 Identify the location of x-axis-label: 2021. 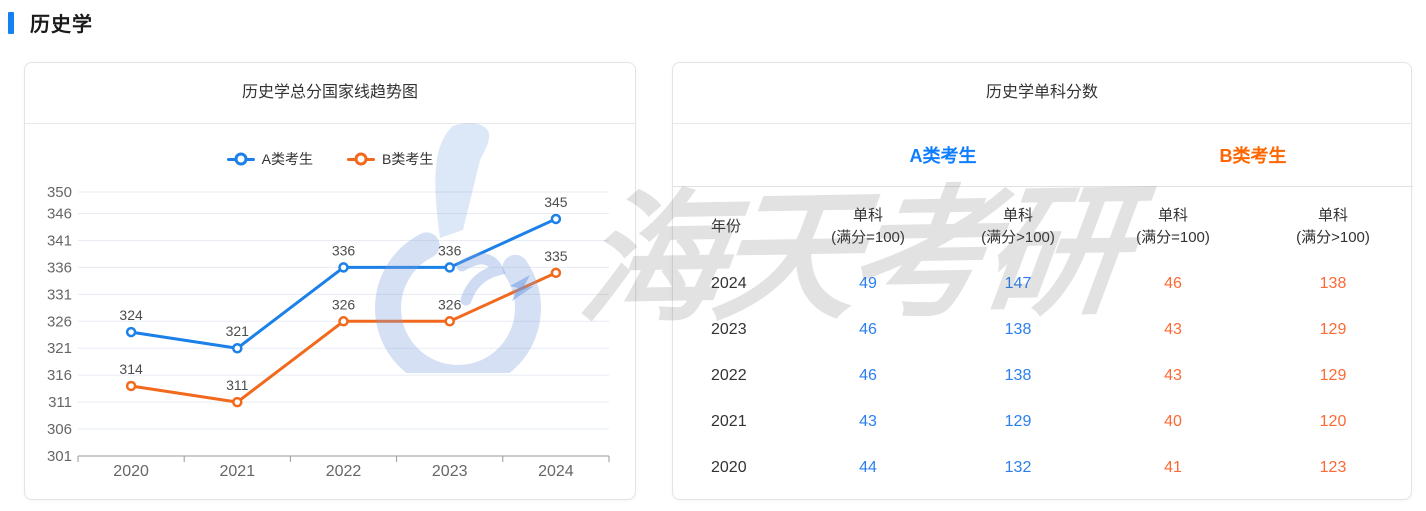
(238, 471).